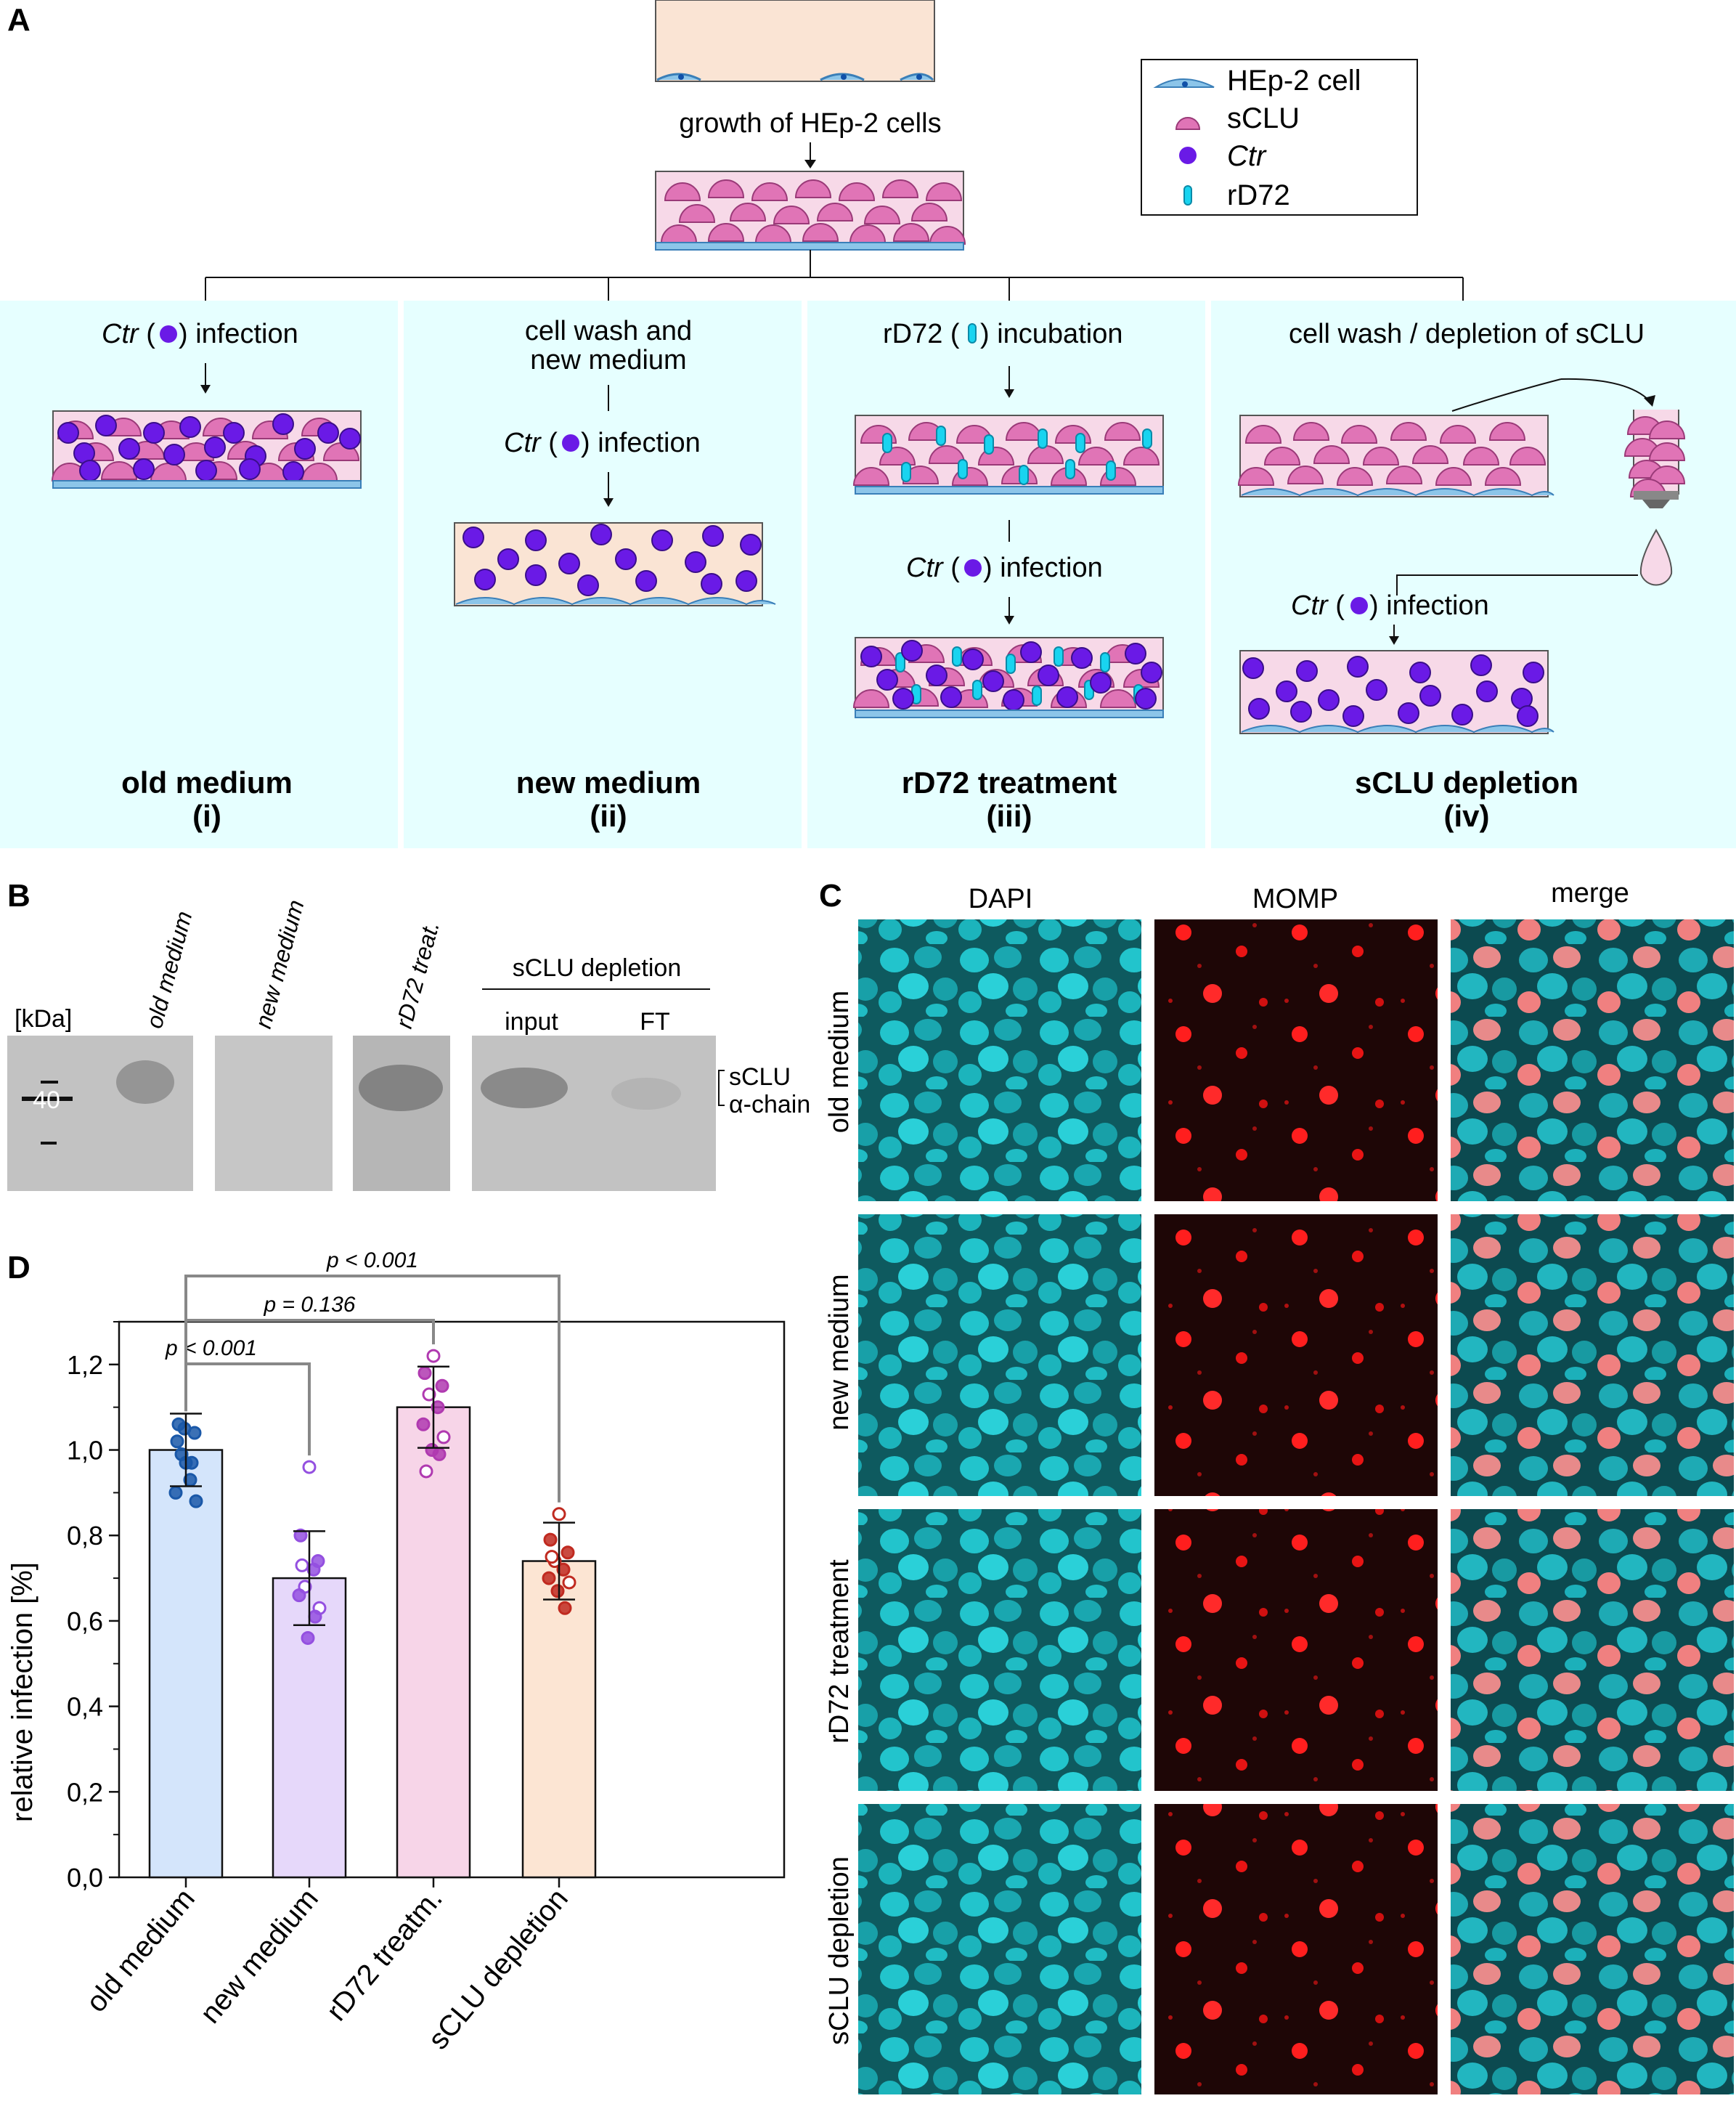  I want to click on branch-iii-ctr: Ctr, so click(925, 568).